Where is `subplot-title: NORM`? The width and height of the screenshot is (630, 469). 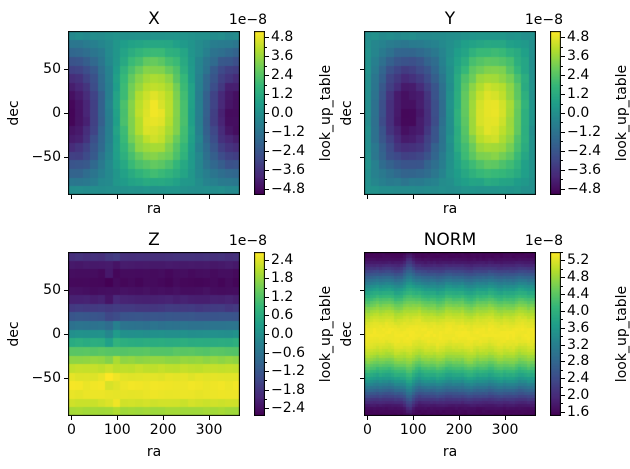
subplot-title: NORM is located at coordinates (450, 240).